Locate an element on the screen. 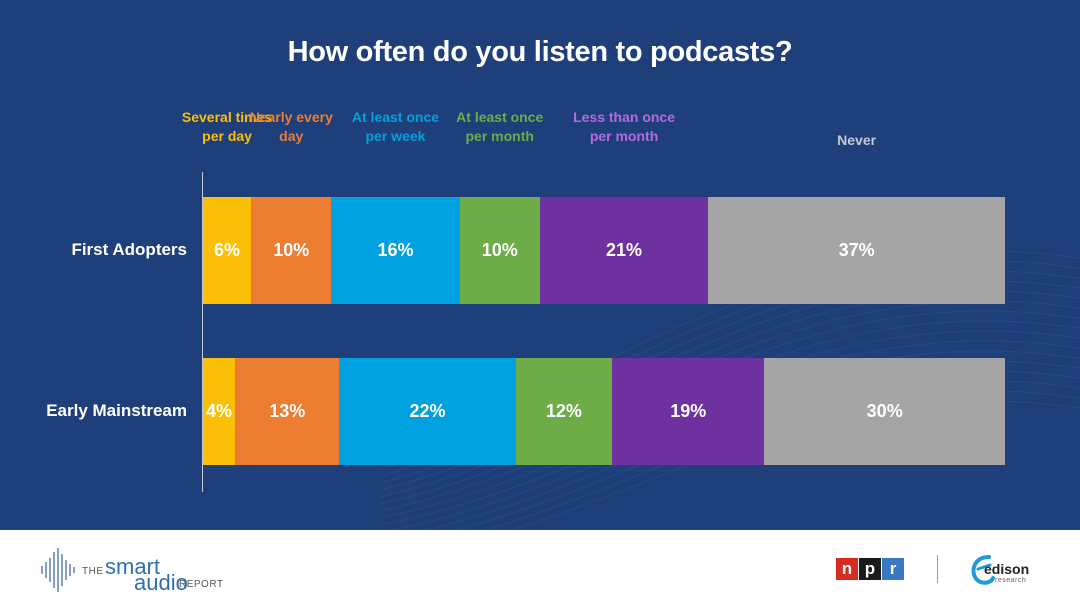 The height and width of the screenshot is (608, 1080). bar-segment-first-adopters-less-than-once-per-month is located at coordinates (624, 250).